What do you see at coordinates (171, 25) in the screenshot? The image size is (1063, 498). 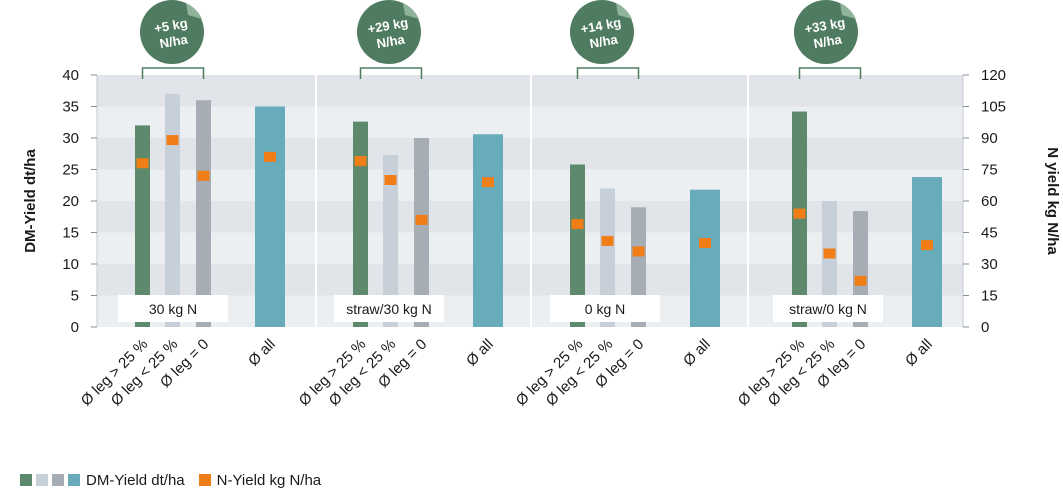 I see `badge-line1: +5 kg` at bounding box center [171, 25].